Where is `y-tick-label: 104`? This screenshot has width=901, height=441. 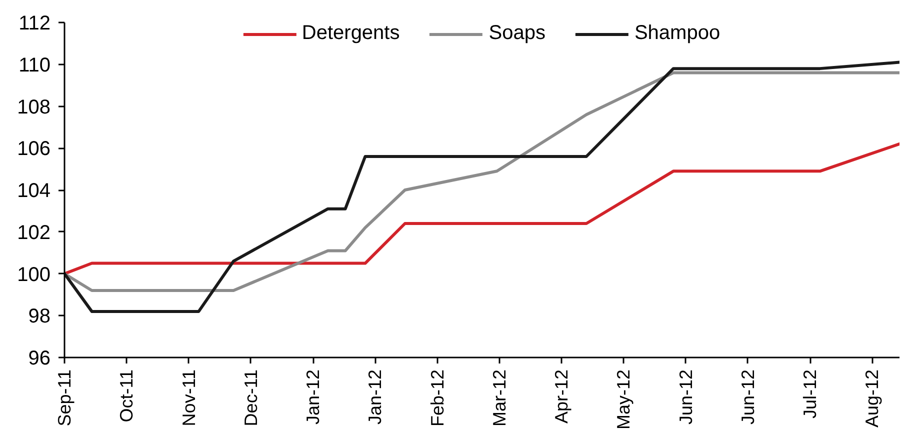
y-tick-label: 104 is located at coordinates (34, 191).